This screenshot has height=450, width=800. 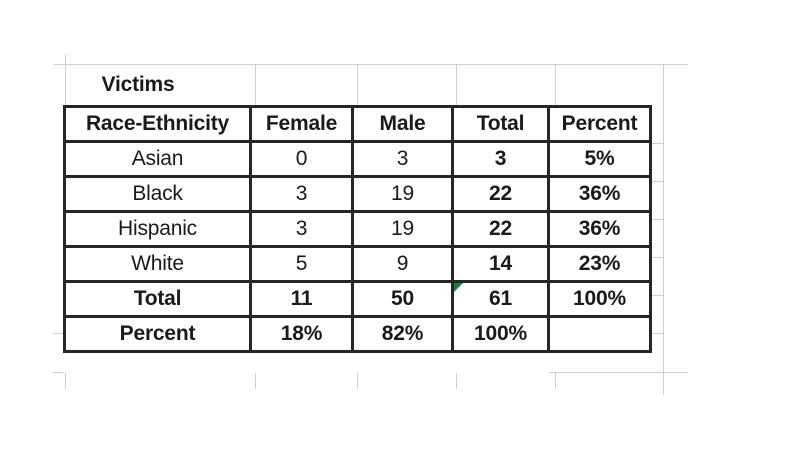 I want to click on cell-black-label: Black, so click(x=157, y=194).